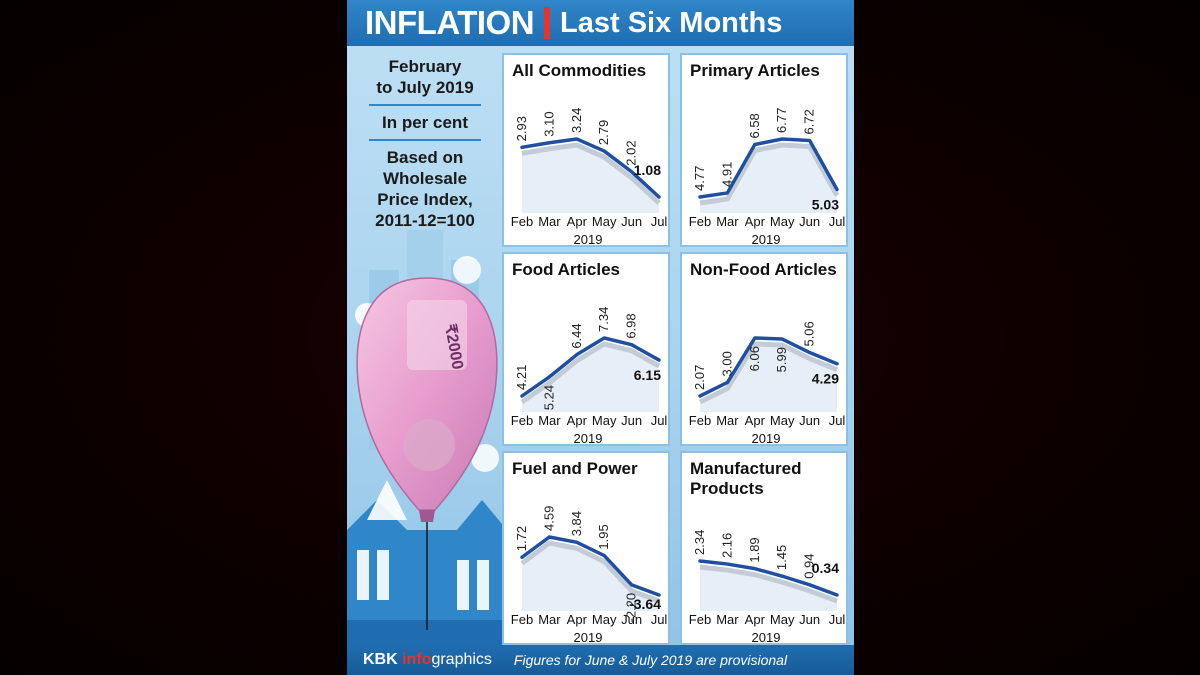  What do you see at coordinates (575, 468) in the screenshot?
I see `chart-title: Fuel and Power` at bounding box center [575, 468].